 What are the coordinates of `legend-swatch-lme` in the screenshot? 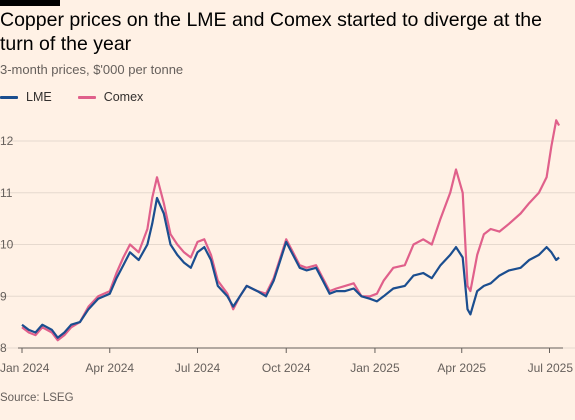 It's located at (9, 97).